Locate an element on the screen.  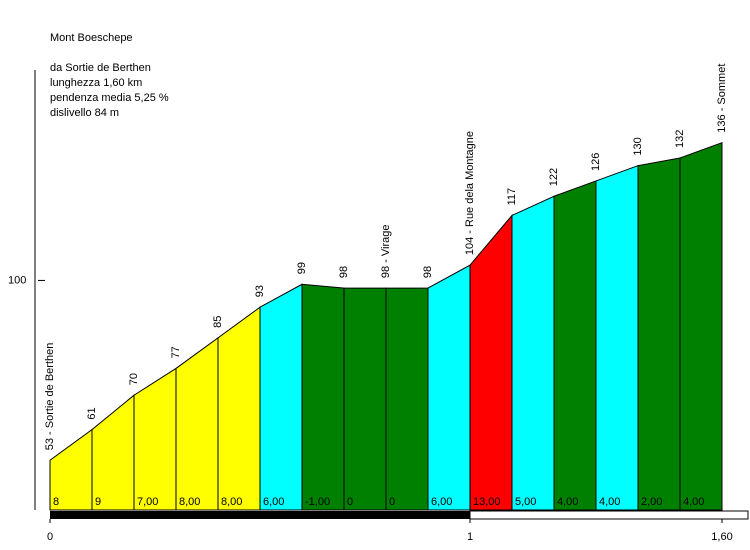
altitude-label: 77 is located at coordinates (176, 352).